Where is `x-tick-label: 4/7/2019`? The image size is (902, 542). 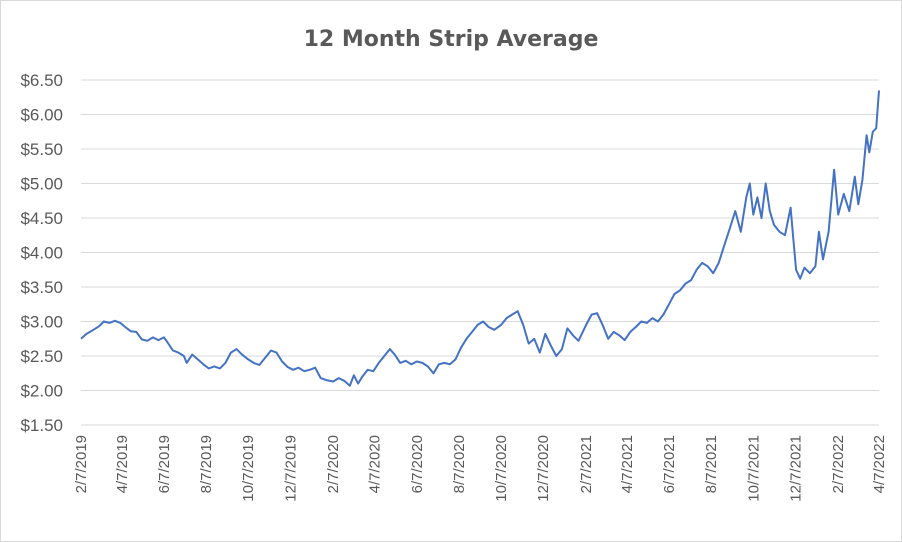
x-tick-label: 4/7/2019 is located at coordinates (122, 464).